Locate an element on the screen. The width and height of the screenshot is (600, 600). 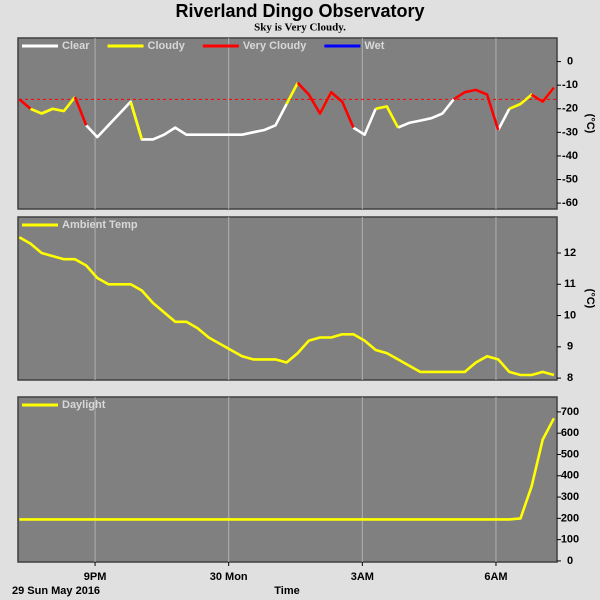
x-tick-label: 3AM is located at coordinates (362, 577).